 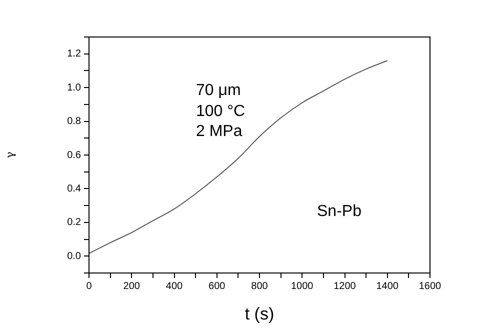 I want to click on x-tick-label: 200, so click(x=131, y=286).